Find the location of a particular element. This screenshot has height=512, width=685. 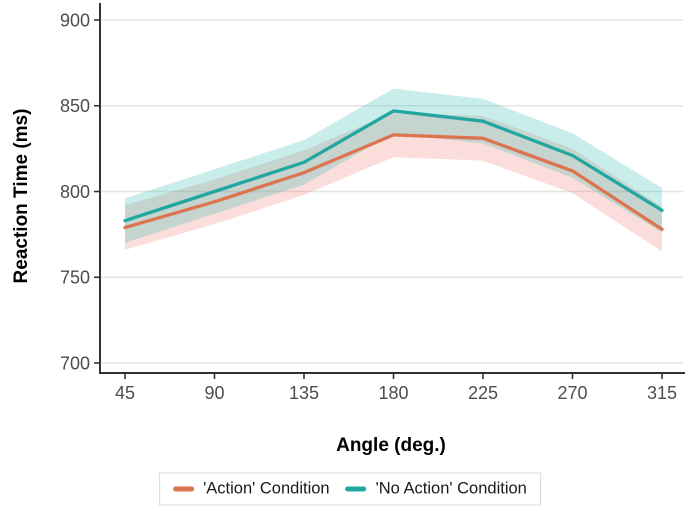

x-tick-label-225: 225 is located at coordinates (483, 393).